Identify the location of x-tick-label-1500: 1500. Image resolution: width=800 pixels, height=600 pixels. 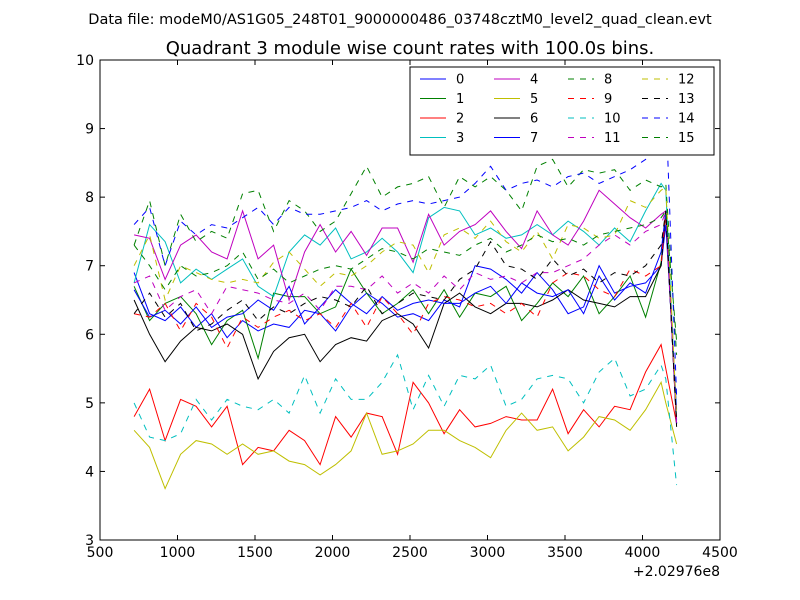
(255, 553).